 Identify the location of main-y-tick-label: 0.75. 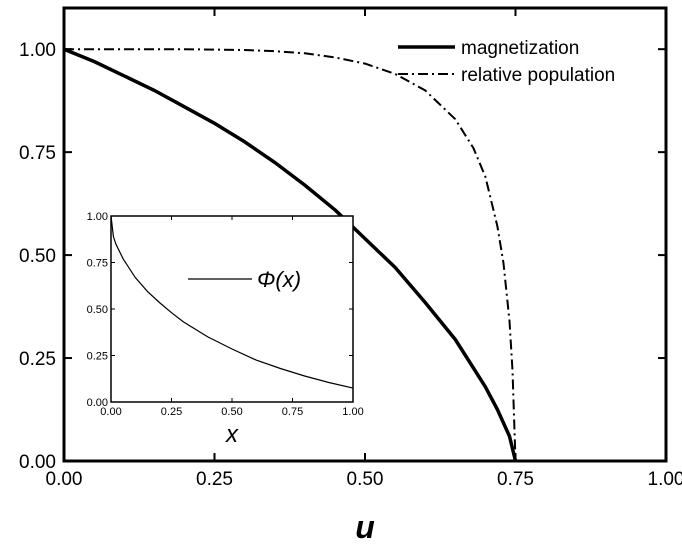
(37, 153).